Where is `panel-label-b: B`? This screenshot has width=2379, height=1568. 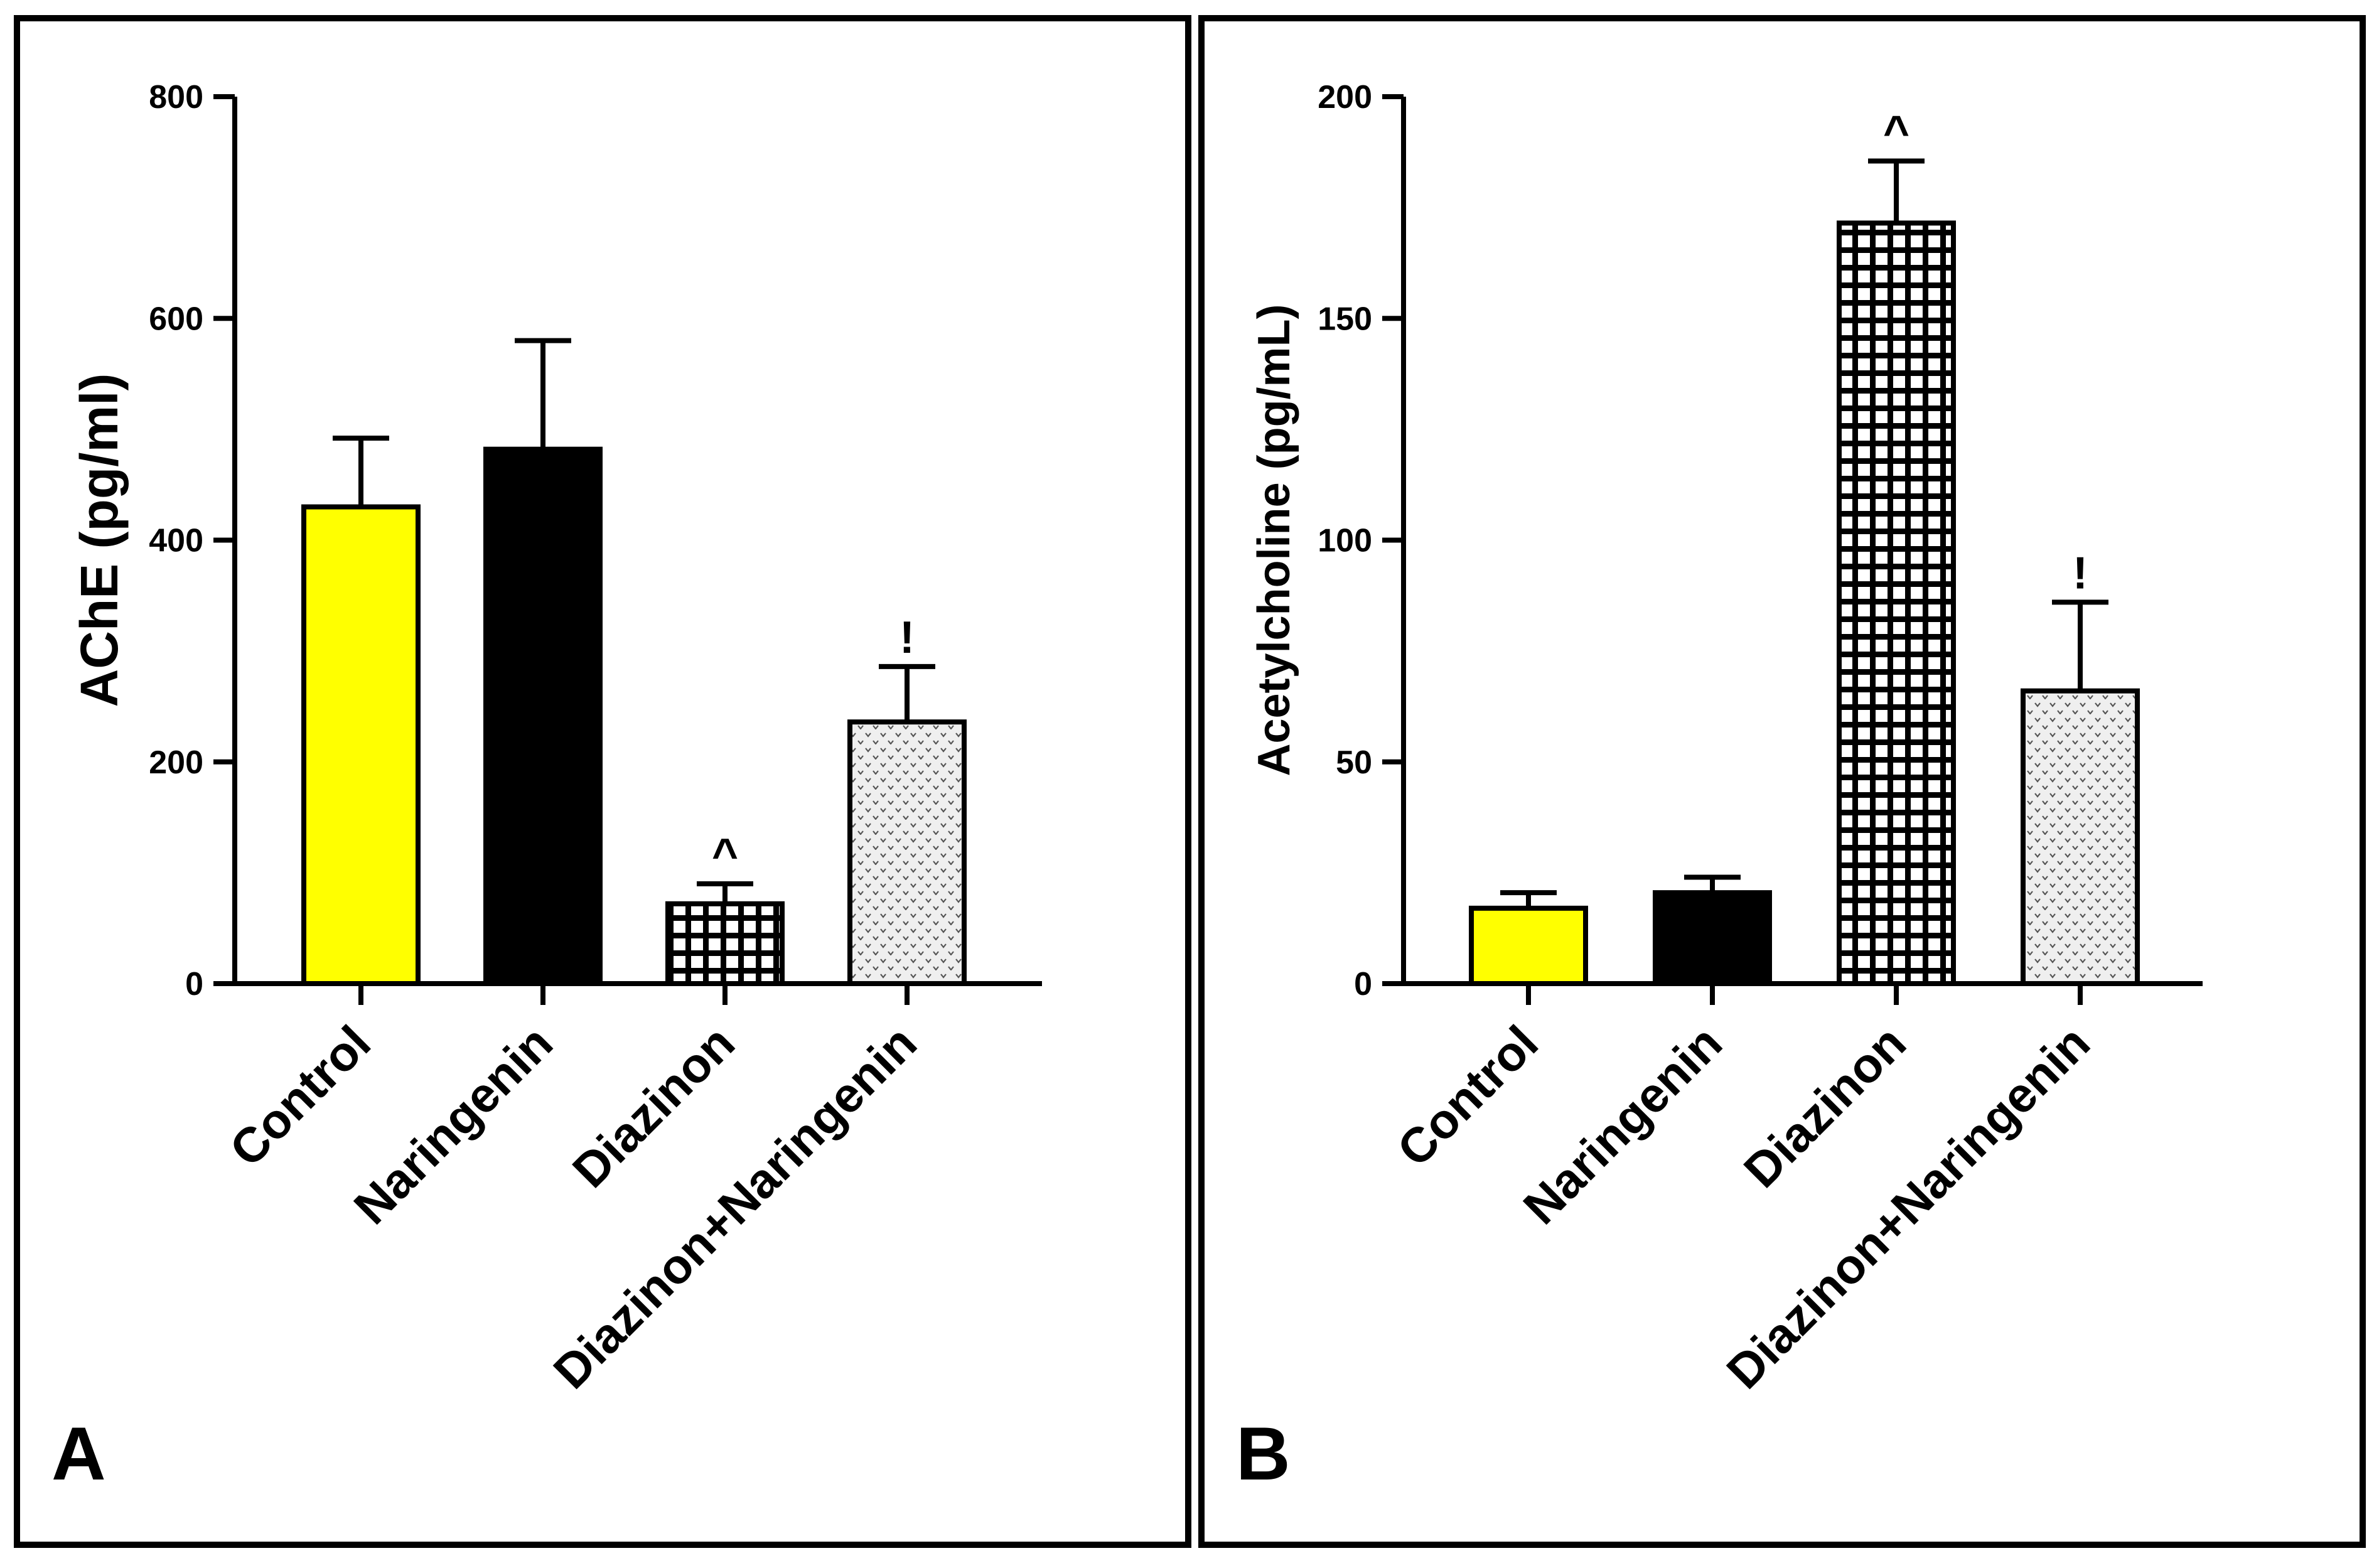 panel-label-b: B is located at coordinates (1263, 1454).